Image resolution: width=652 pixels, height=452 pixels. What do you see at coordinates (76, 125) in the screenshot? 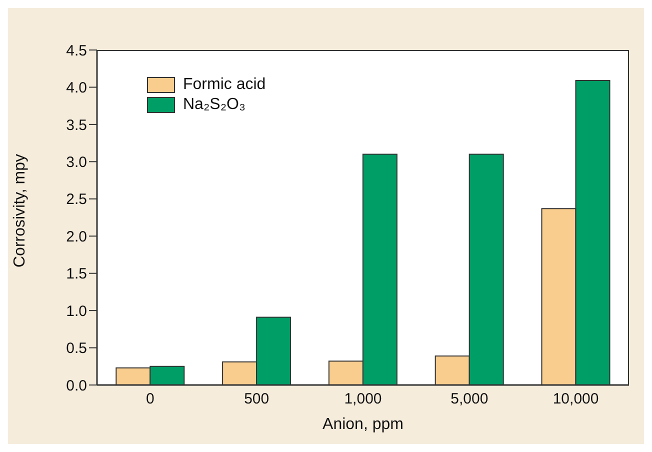
I see `y-tick-label: 3.5` at bounding box center [76, 125].